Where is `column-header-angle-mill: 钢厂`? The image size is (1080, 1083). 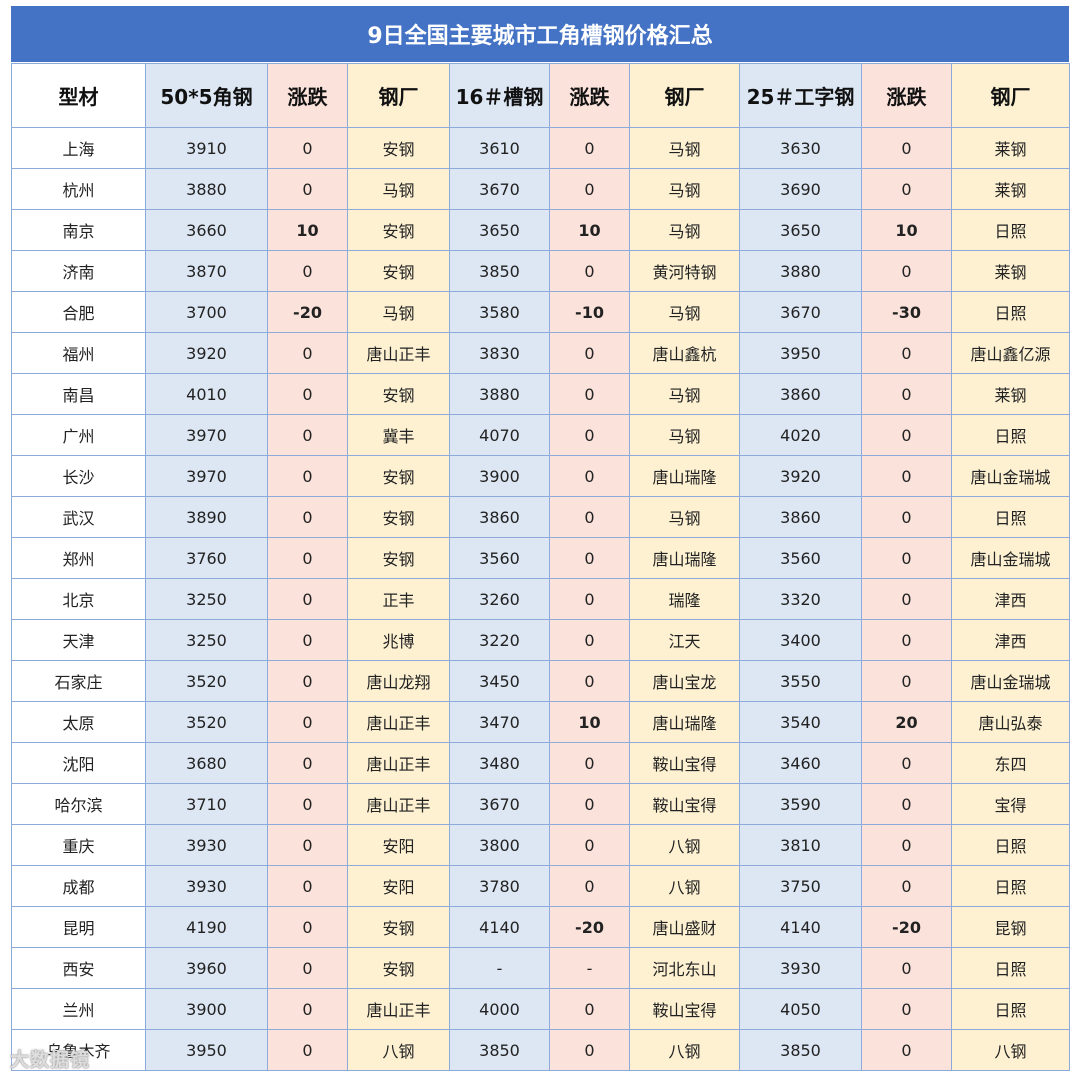
column-header-angle-mill: 钢厂 is located at coordinates (398, 95).